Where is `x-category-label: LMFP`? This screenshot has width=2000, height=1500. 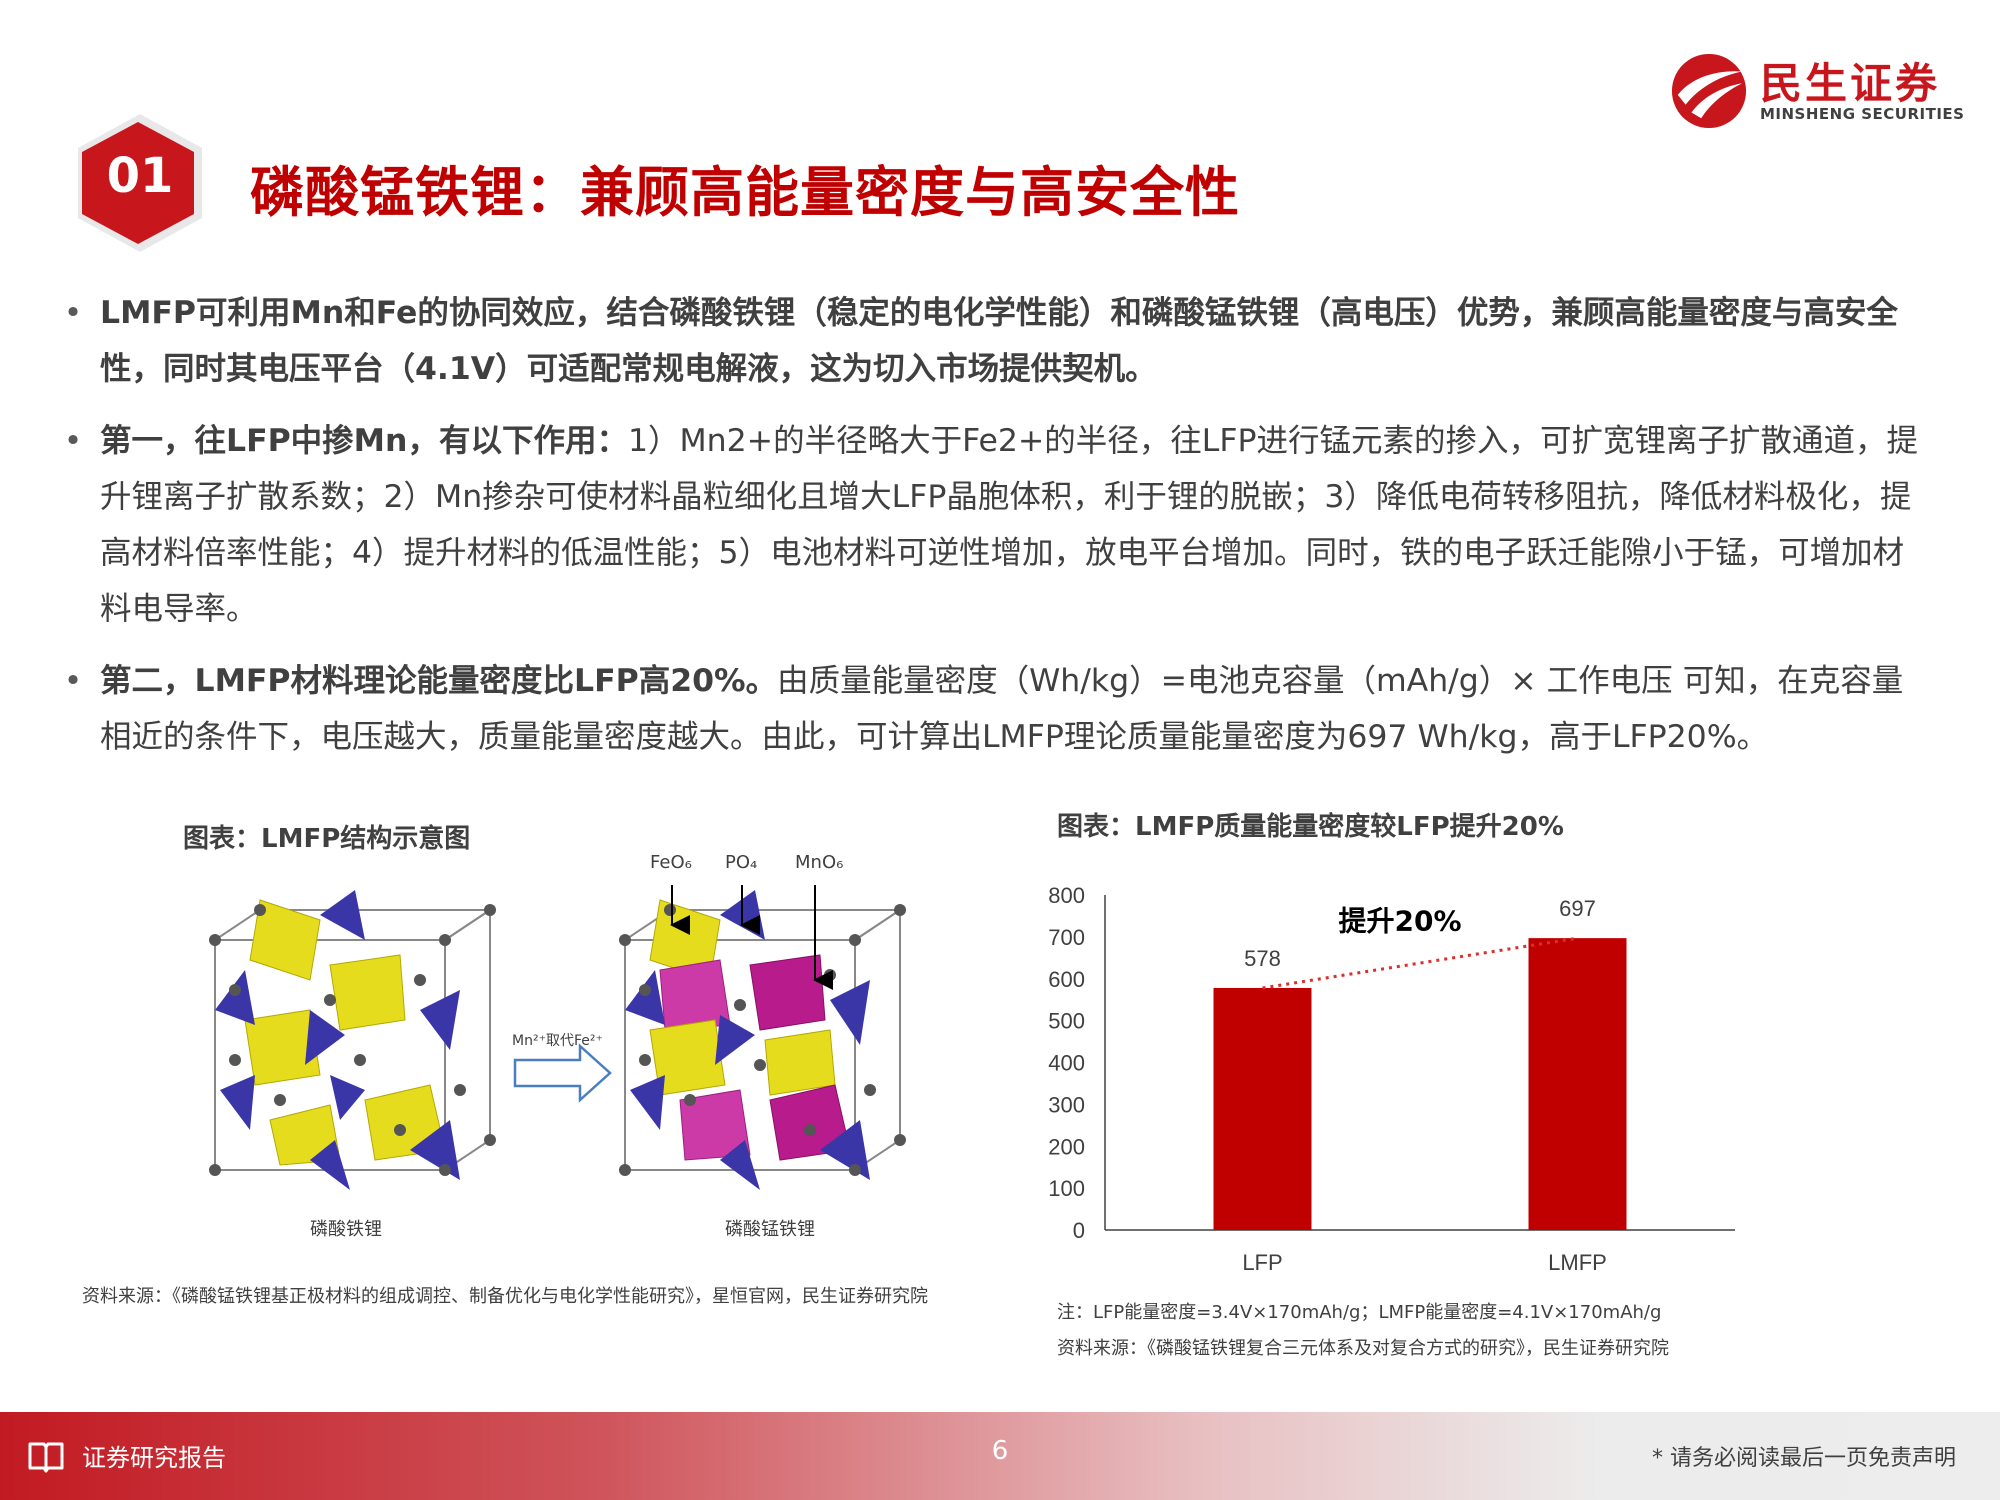 x-category-label: LMFP is located at coordinates (1577, 1262).